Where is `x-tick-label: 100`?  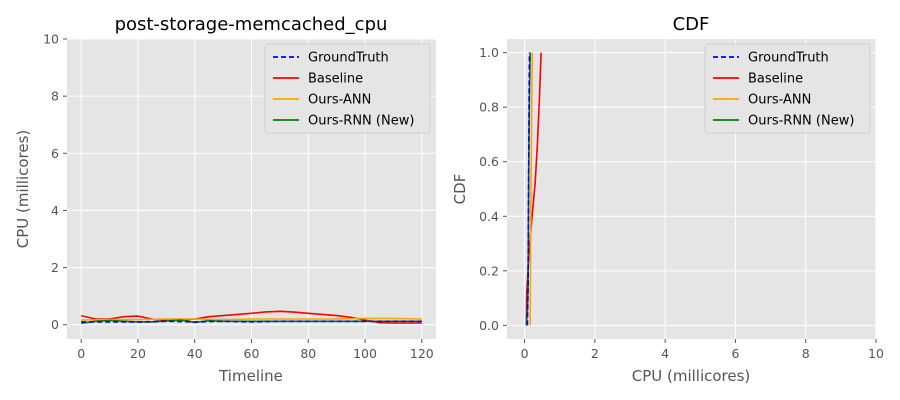
x-tick-label: 100 is located at coordinates (365, 353).